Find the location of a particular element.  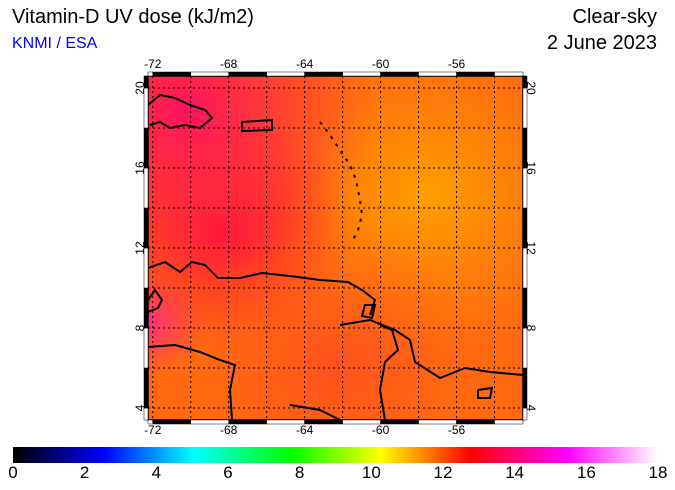

map-title: Vitamin-D UV dose (kJ/m2) is located at coordinates (133, 17).